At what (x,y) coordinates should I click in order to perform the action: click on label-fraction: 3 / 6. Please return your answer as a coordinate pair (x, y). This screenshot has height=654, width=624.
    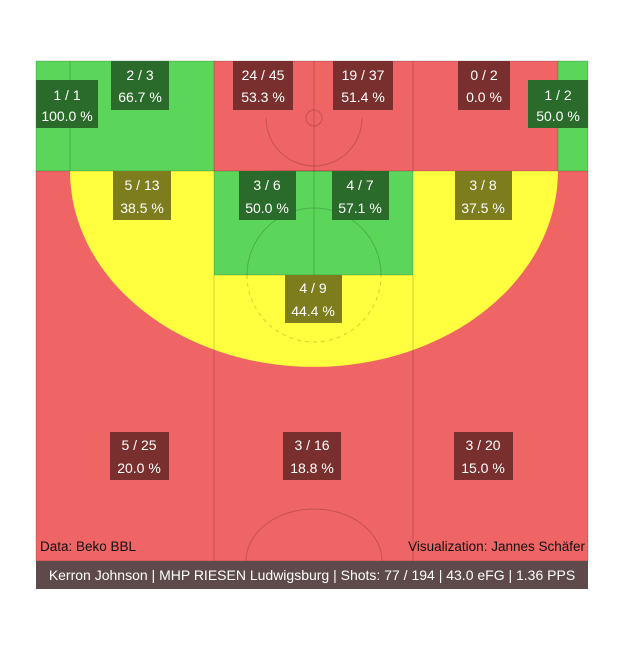
    Looking at the image, I should click on (266, 185).